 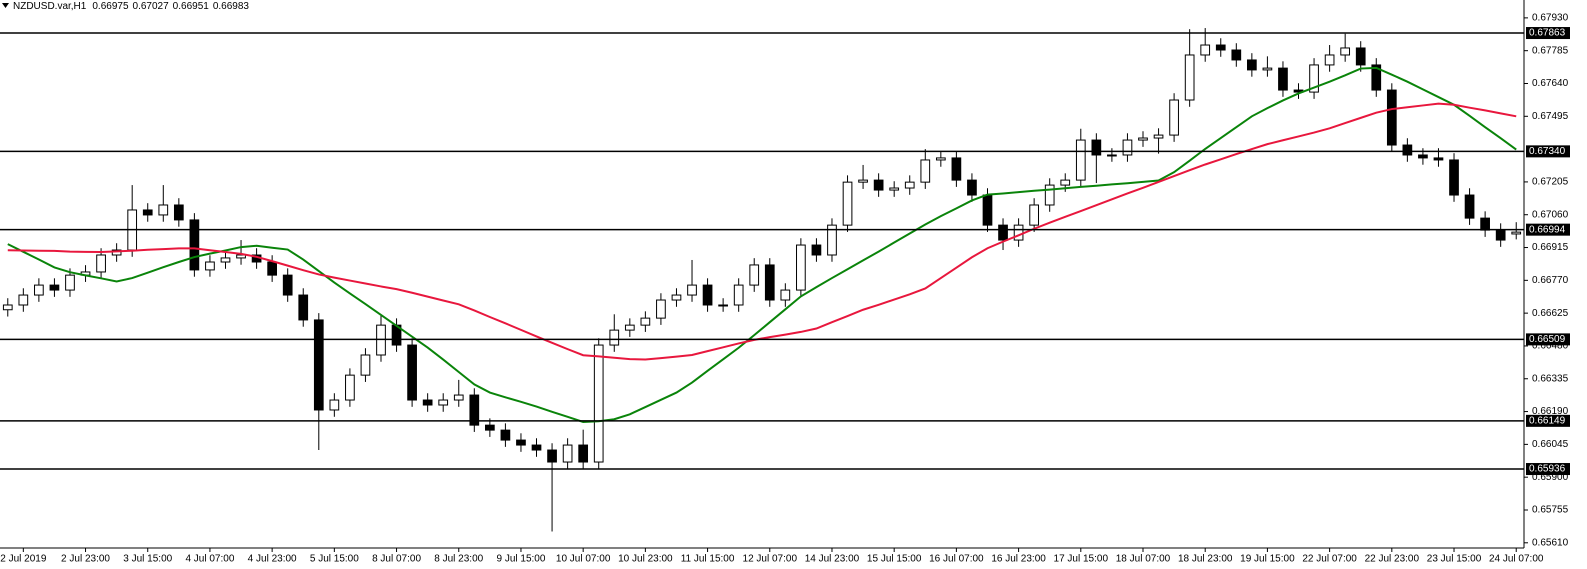 What do you see at coordinates (110, 6) in the screenshot?
I see `quote-open: 0.66975` at bounding box center [110, 6].